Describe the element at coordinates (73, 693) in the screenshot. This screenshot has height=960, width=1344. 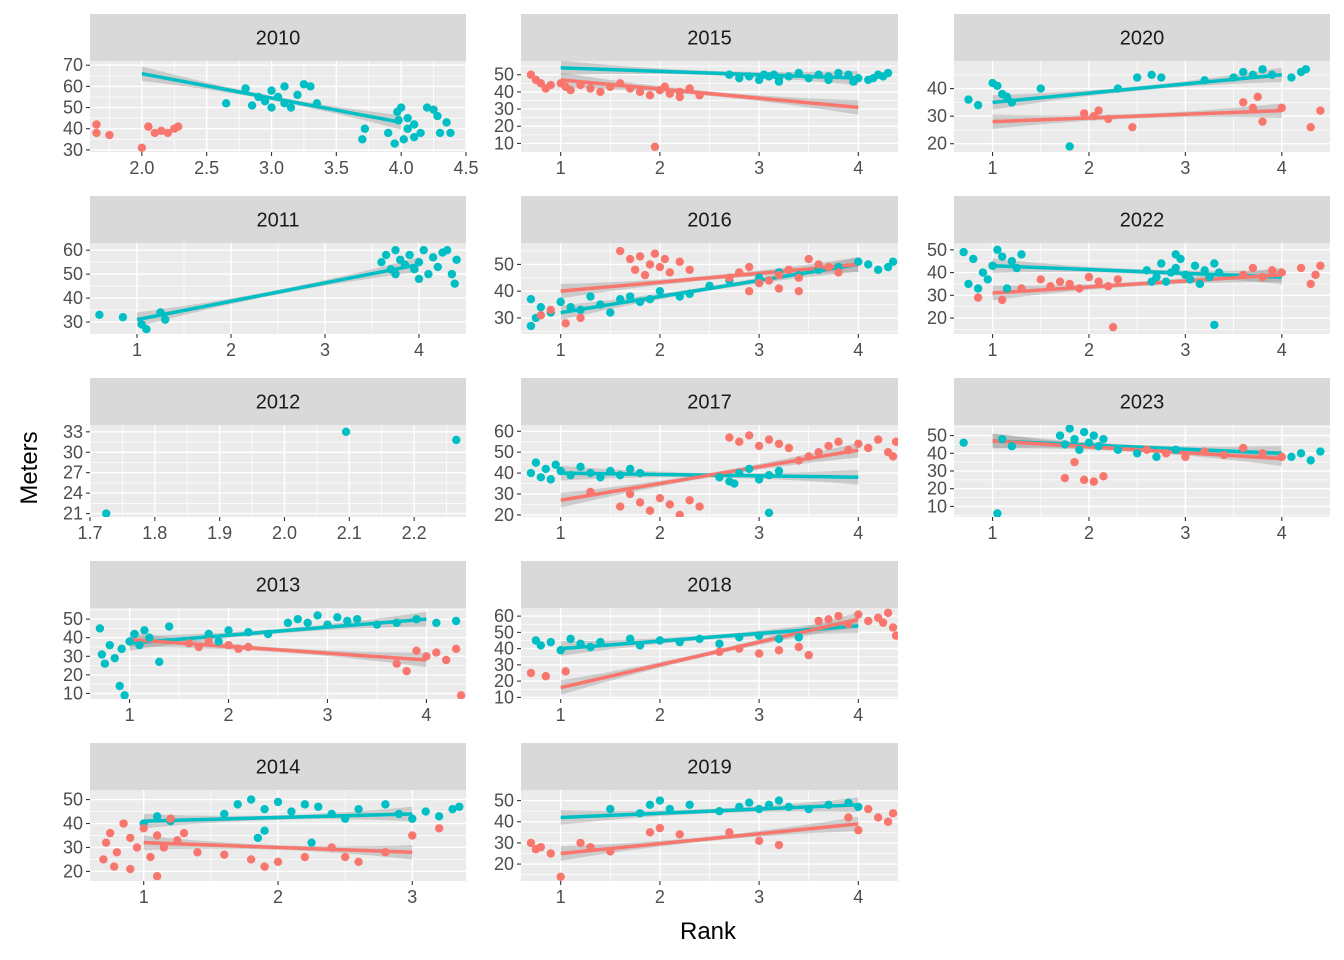
I see `y-tick-label: 10` at that location.